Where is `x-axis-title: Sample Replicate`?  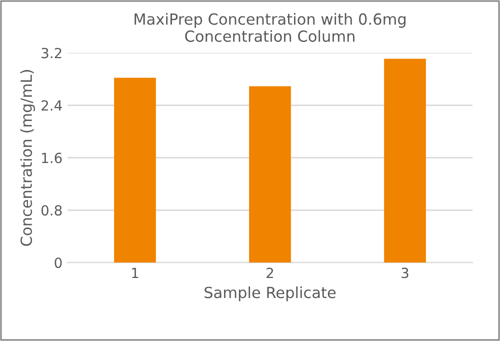 x-axis-title: Sample Replicate is located at coordinates (270, 294).